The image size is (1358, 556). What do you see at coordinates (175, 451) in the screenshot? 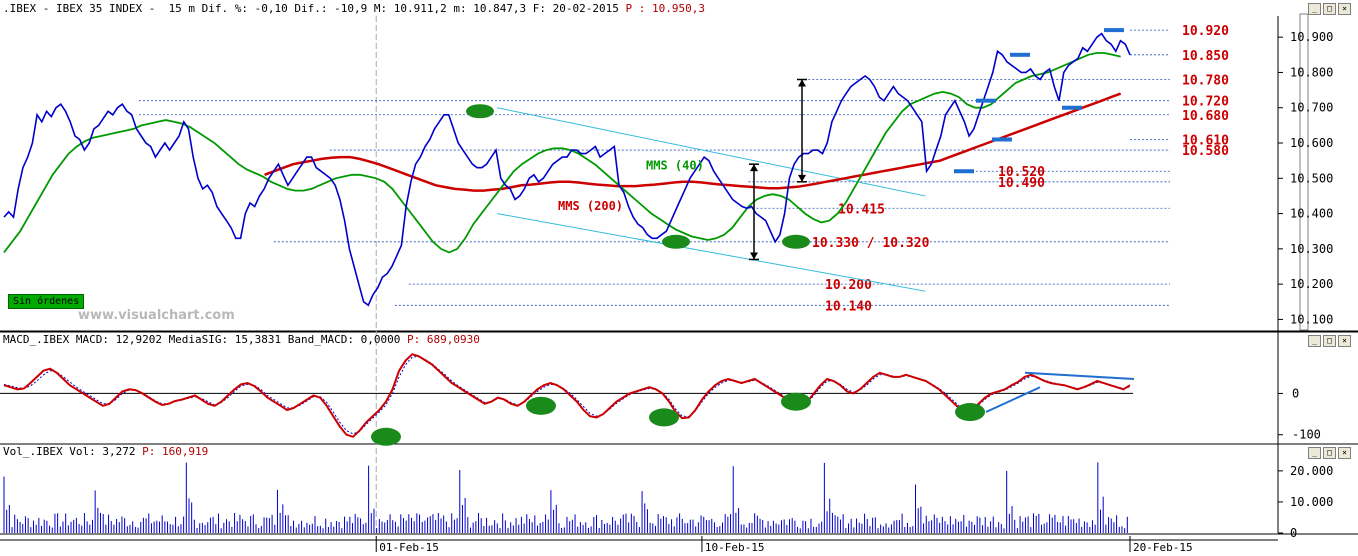
I see `volume-header-value: P: 160,919` at bounding box center [175, 451].